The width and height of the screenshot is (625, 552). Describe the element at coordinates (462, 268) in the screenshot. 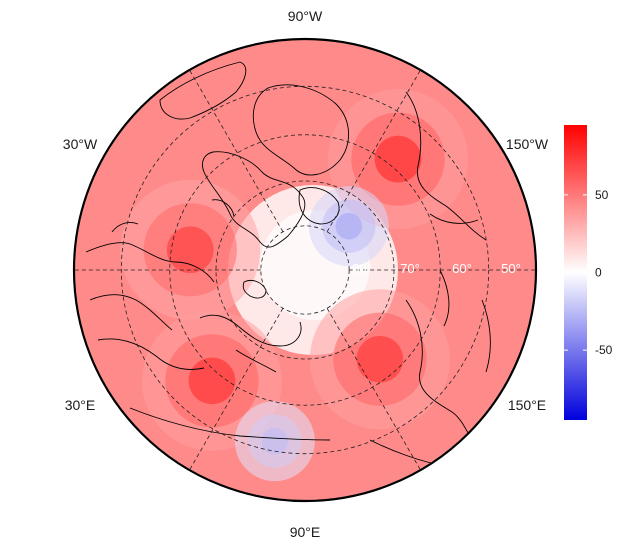

I see `latitude-label-60: 60°` at that location.